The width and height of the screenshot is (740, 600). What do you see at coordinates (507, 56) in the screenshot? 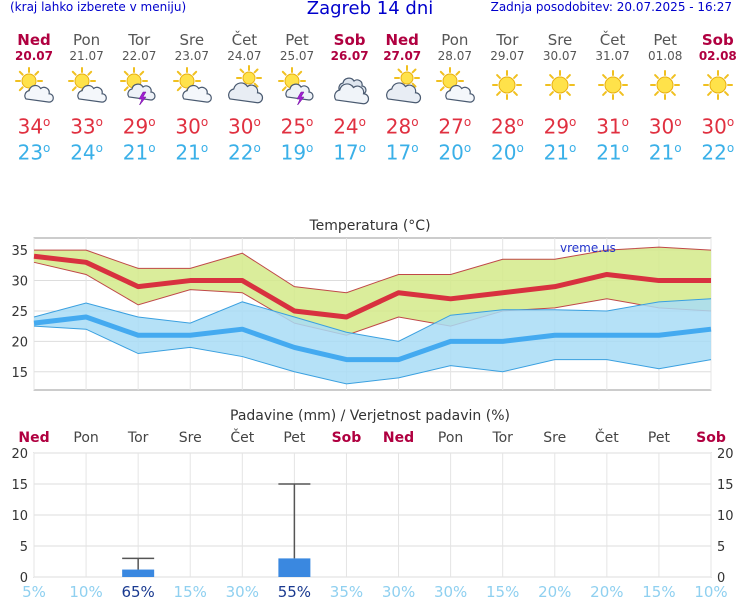
I see `day-date: 29.07` at bounding box center [507, 56].